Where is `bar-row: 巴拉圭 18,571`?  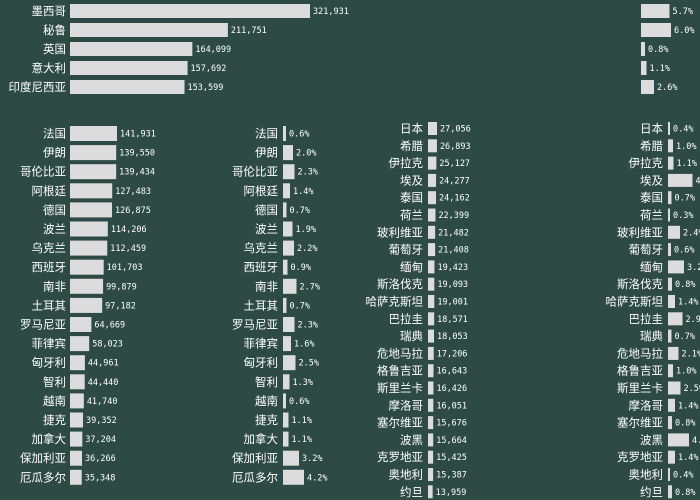
bar-row: 巴拉圭 18,571 is located at coordinates (428, 319).